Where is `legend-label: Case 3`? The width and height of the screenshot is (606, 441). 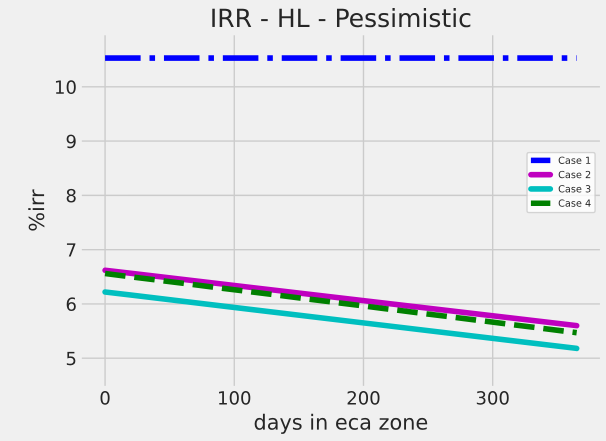
legend-label: Case 3 is located at coordinates (574, 188).